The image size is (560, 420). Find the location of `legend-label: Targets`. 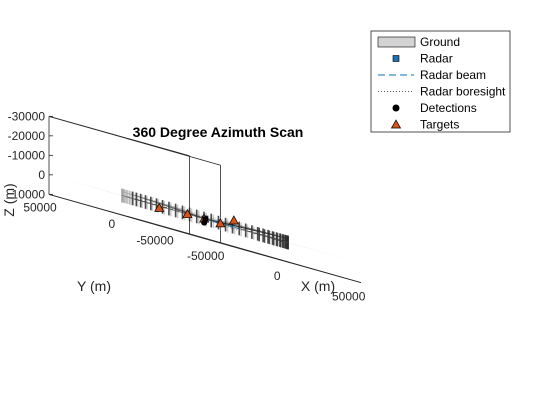

legend-label: Targets is located at coordinates (439, 125).